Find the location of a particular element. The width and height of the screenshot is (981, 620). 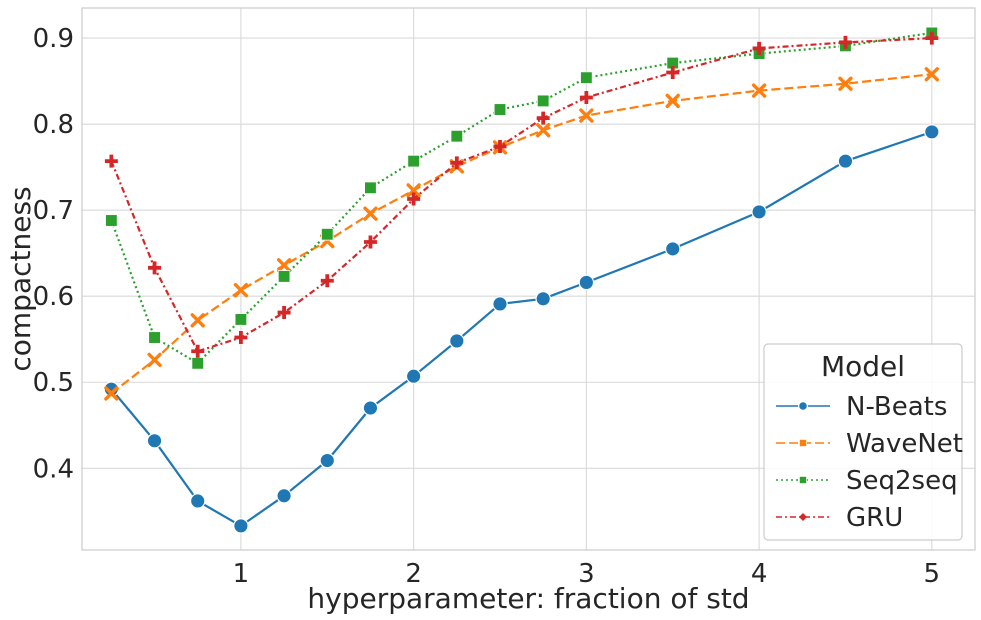

legend-entry: GRU is located at coordinates (839, 518).